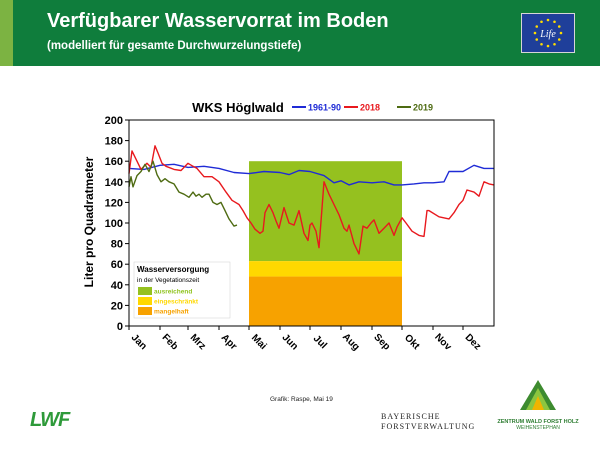 The width and height of the screenshot is (600, 450). Describe the element at coordinates (351, 342) in the screenshot. I see `x-tick-label: Aug` at that location.